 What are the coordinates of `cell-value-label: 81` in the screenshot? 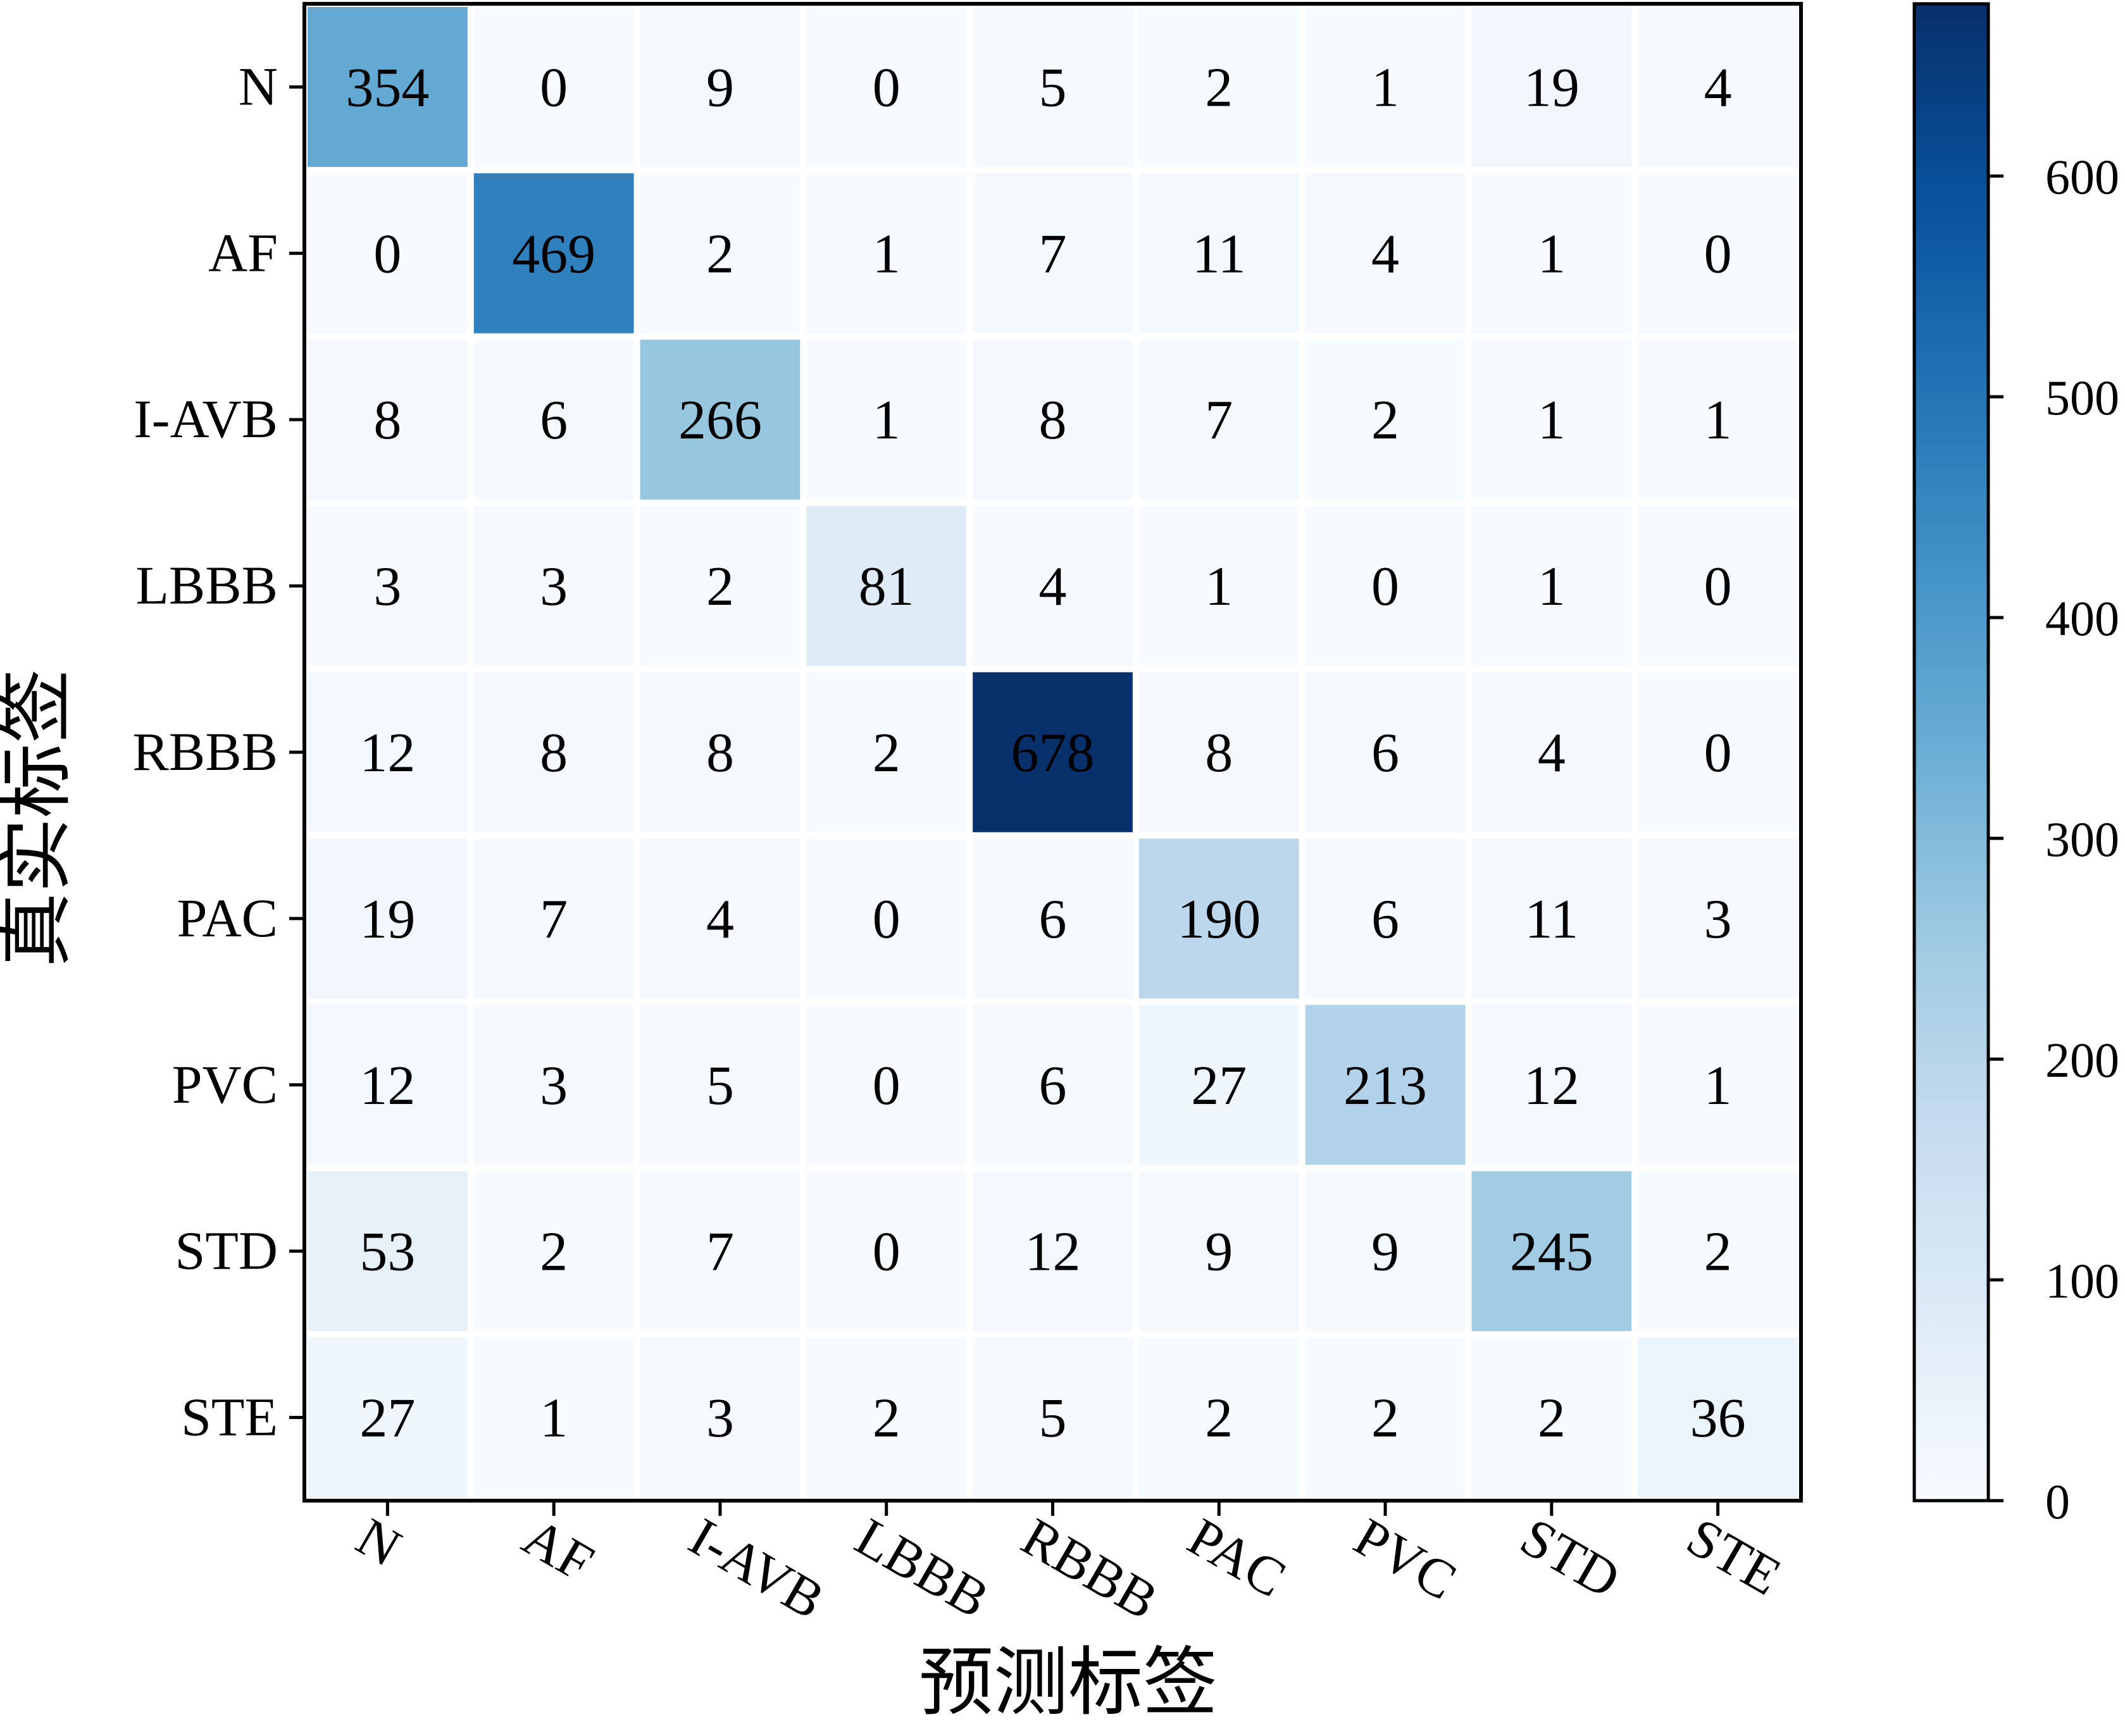 It's located at (886, 586).